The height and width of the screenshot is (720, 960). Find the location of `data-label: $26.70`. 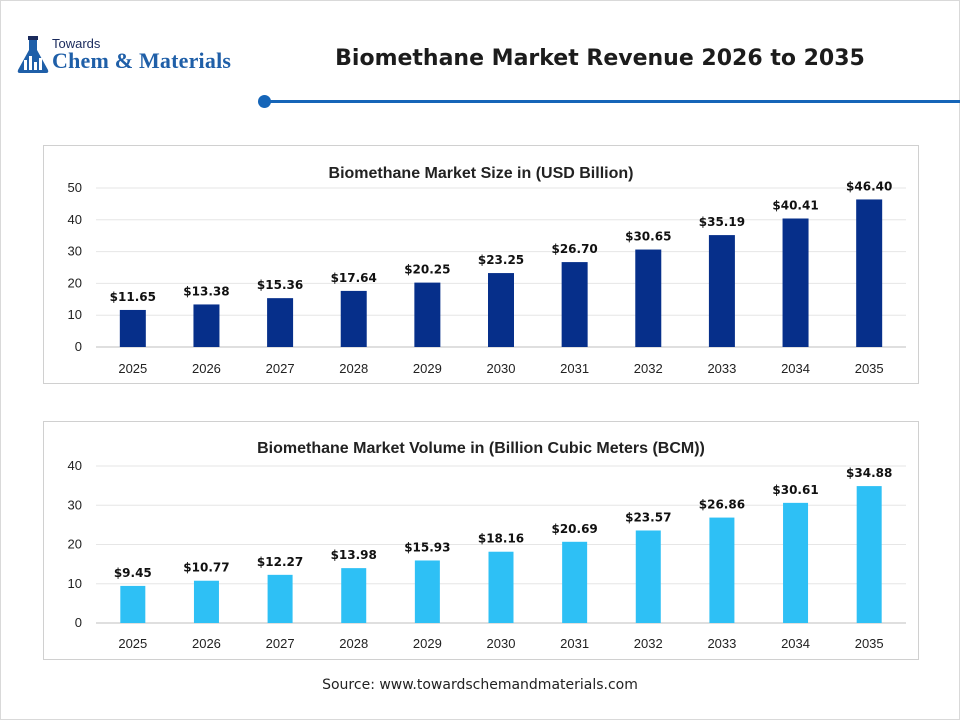

data-label: $26.70 is located at coordinates (574, 249).